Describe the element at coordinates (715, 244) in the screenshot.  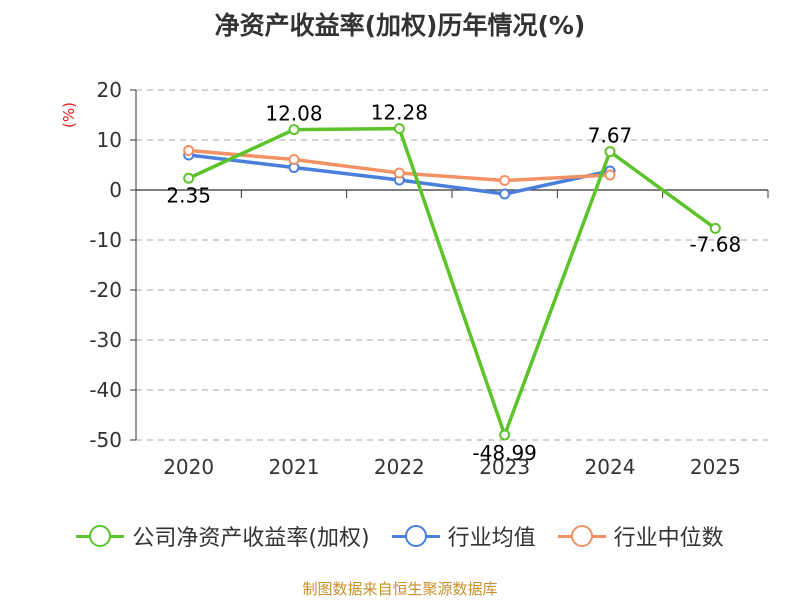
I see `data-label: -7.68` at that location.